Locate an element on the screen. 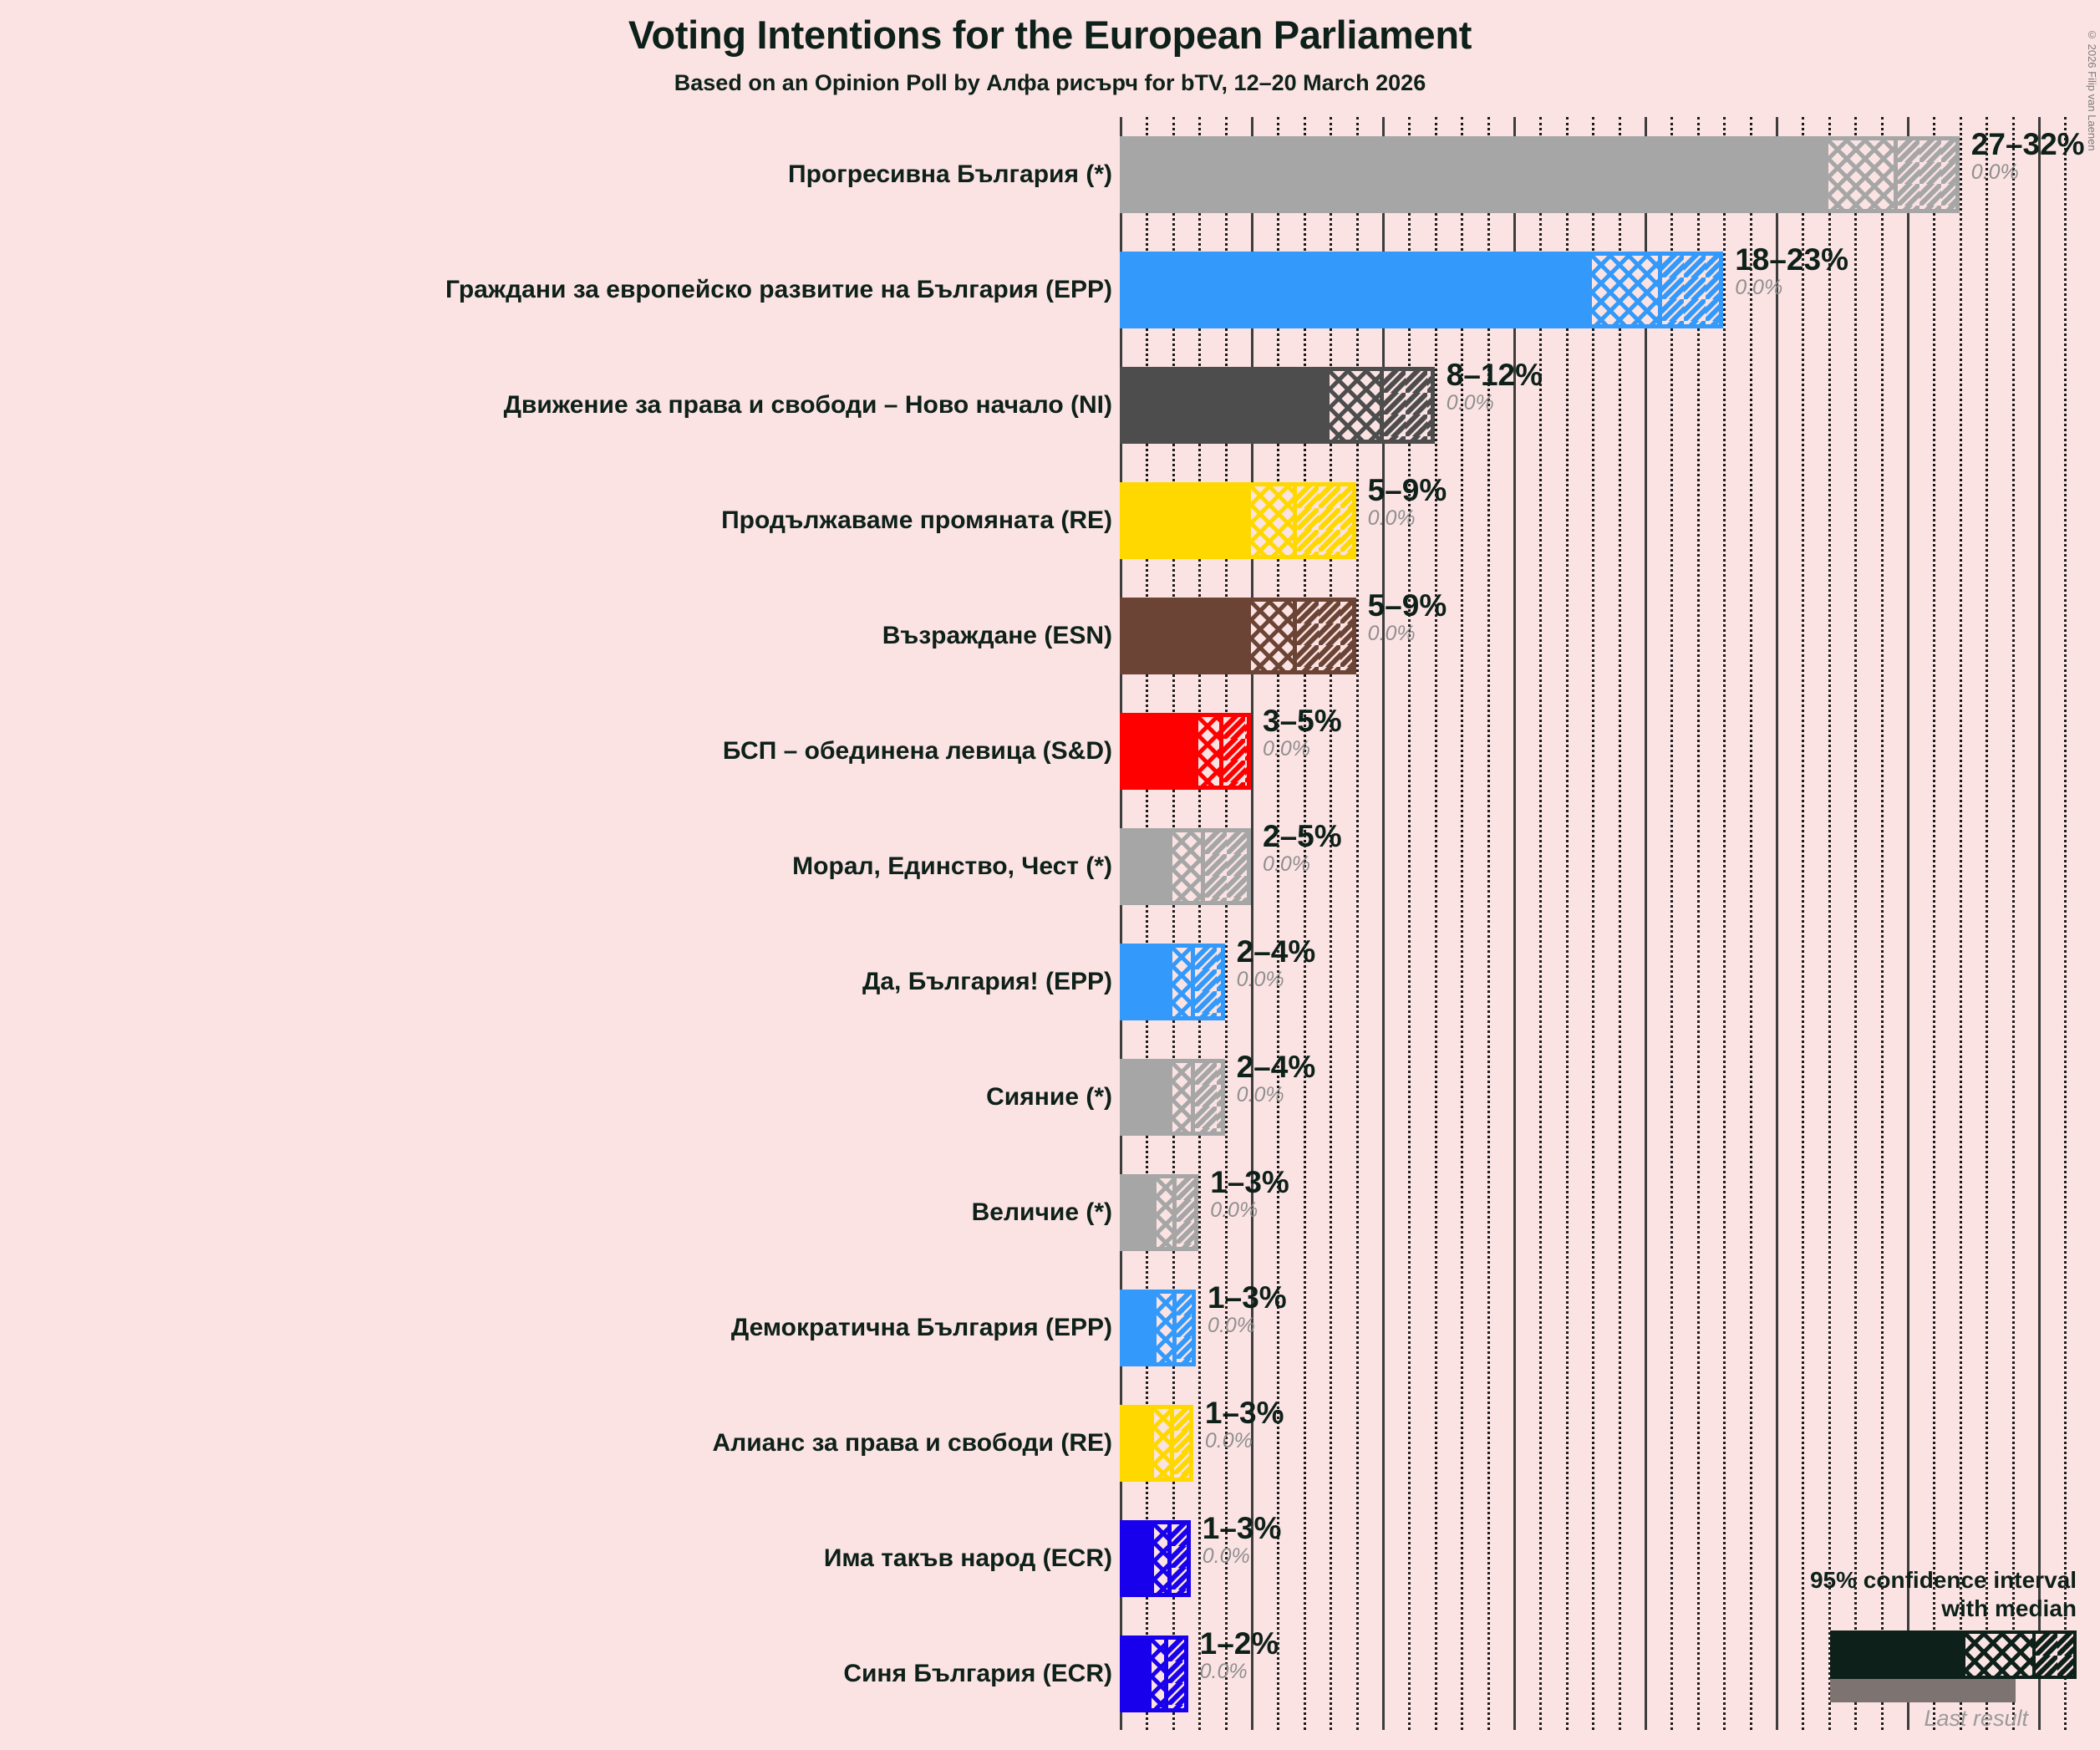 Image resolution: width=2100 pixels, height=1750 pixels. chart-bar-row: Прогресивна България (*) 27–32% 0.0% is located at coordinates (1050, 174).